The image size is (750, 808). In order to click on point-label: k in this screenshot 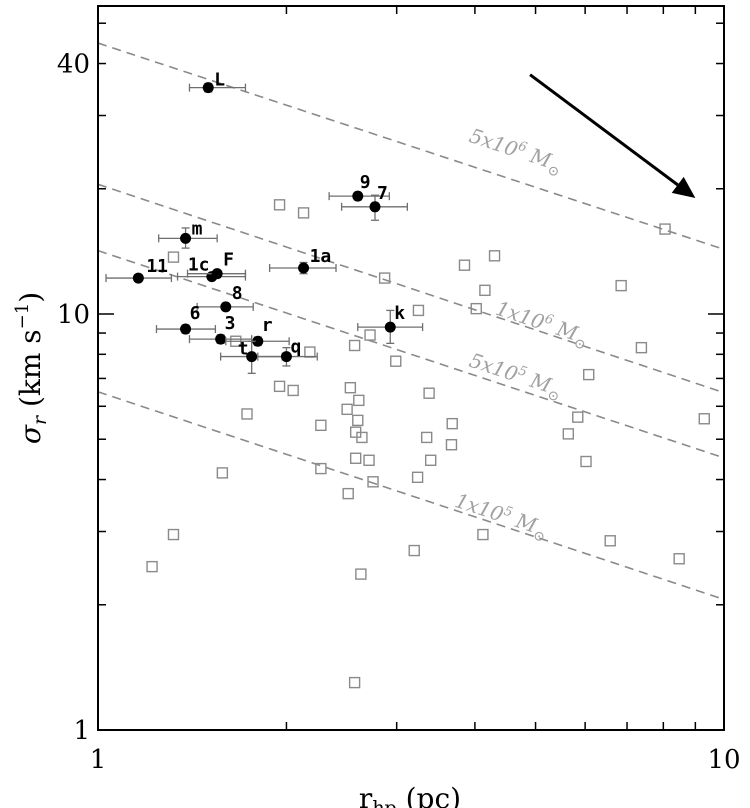, I will do `click(399, 313)`.